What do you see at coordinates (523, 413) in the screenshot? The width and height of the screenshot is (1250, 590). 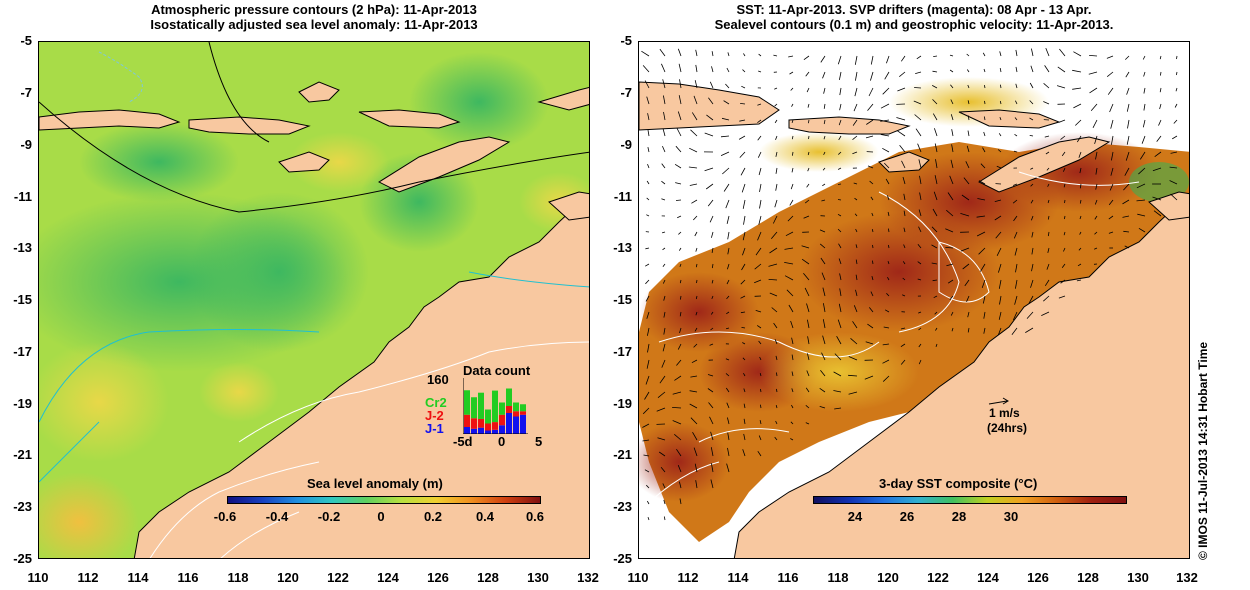 I see `inset-bar-j2` at bounding box center [523, 413].